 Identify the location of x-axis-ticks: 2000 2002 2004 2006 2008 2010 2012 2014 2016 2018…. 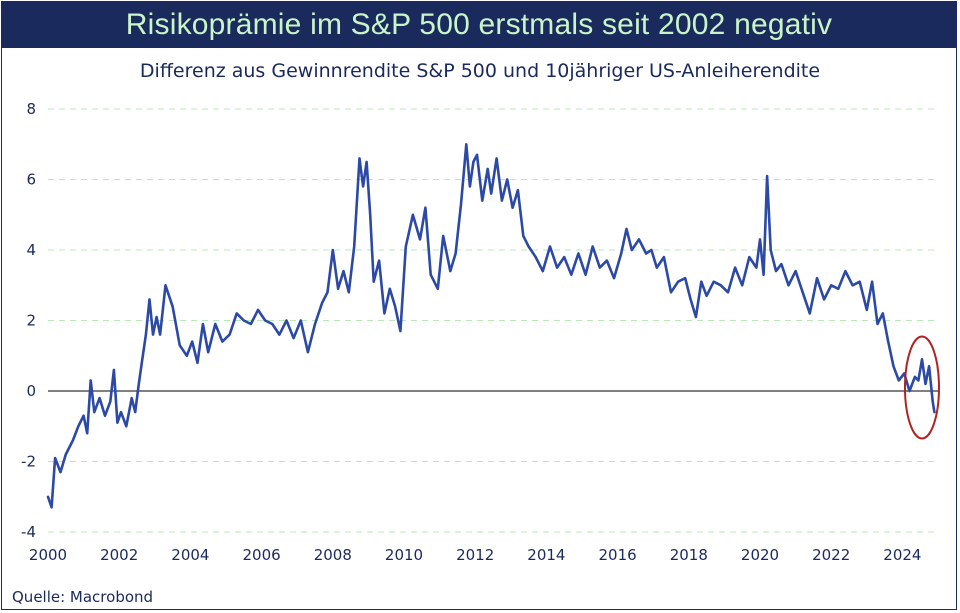
(475, 555).